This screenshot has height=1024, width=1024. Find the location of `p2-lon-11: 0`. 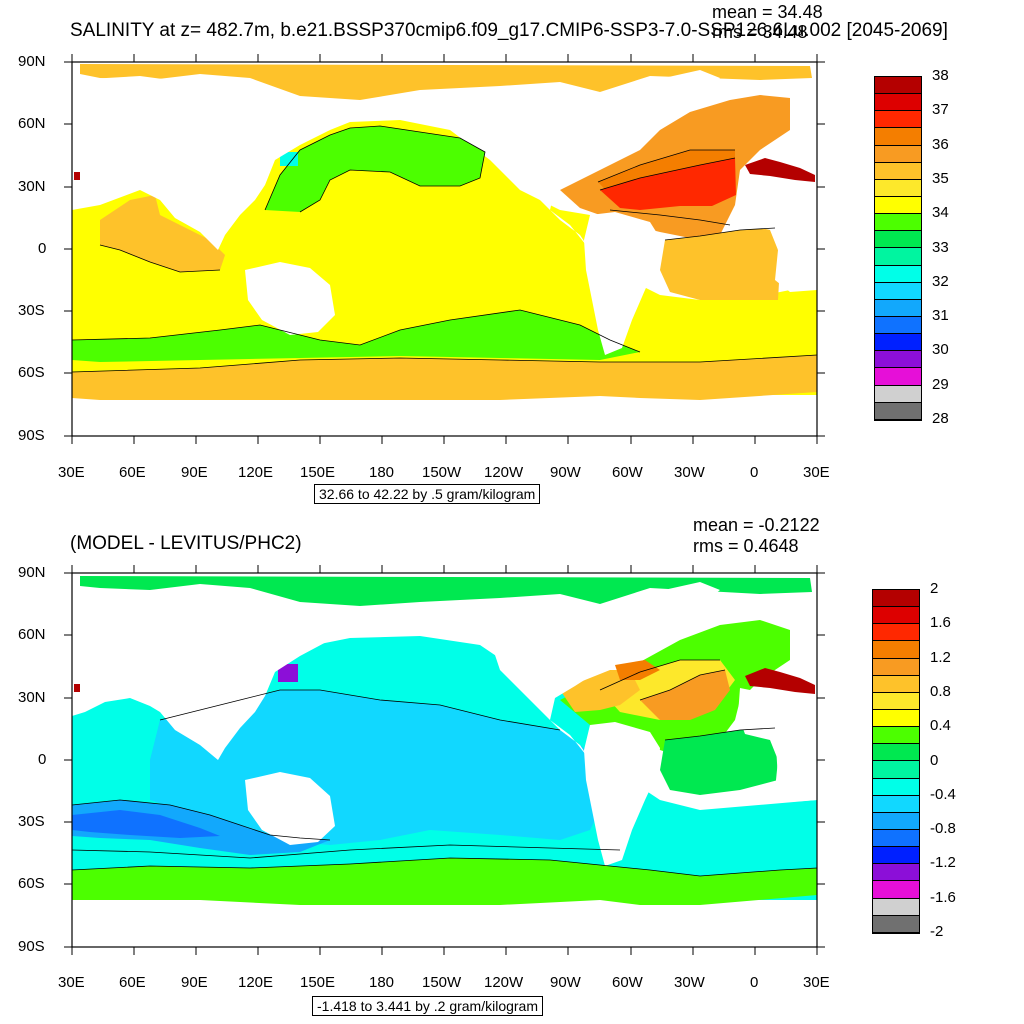

p2-lon-11: 0 is located at coordinates (754, 982).